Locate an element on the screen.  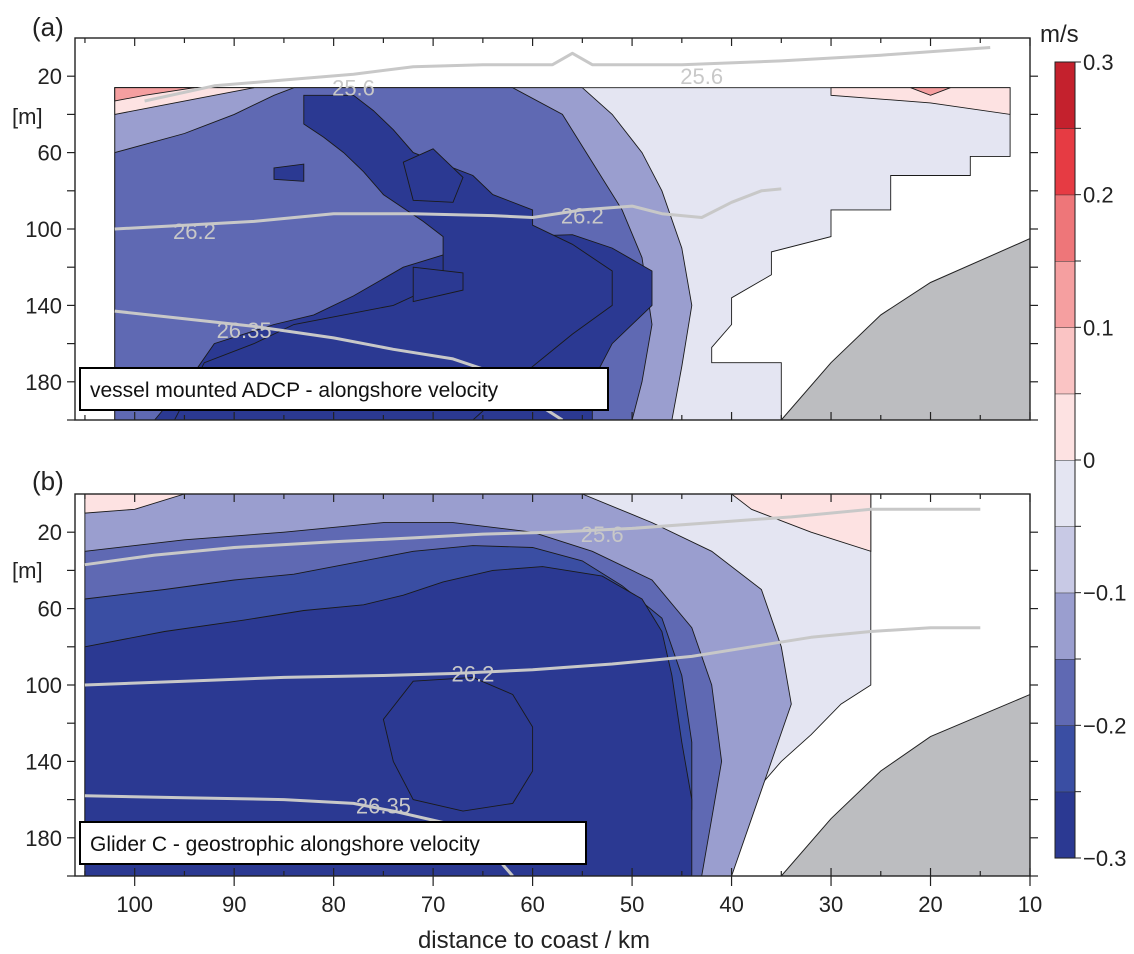
colorbar-tick-label: 0.2 is located at coordinates (1098, 195).